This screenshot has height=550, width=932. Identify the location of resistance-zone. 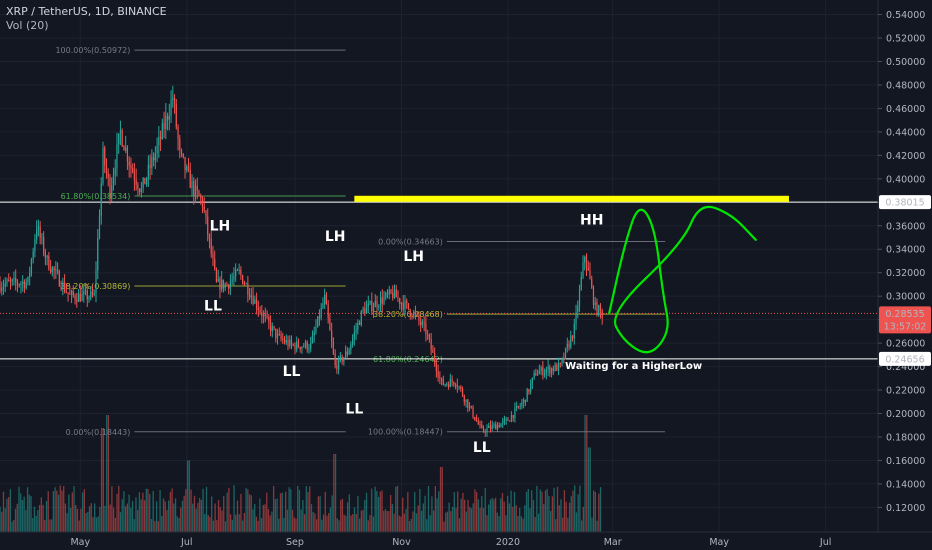
(571, 198).